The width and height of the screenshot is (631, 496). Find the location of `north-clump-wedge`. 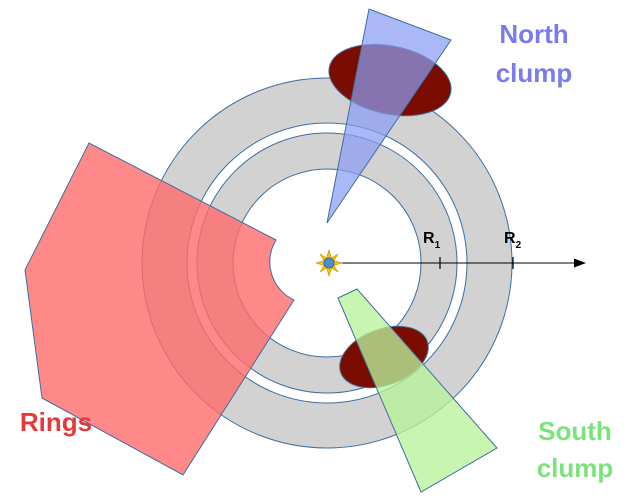

north-clump-wedge is located at coordinates (389, 116).